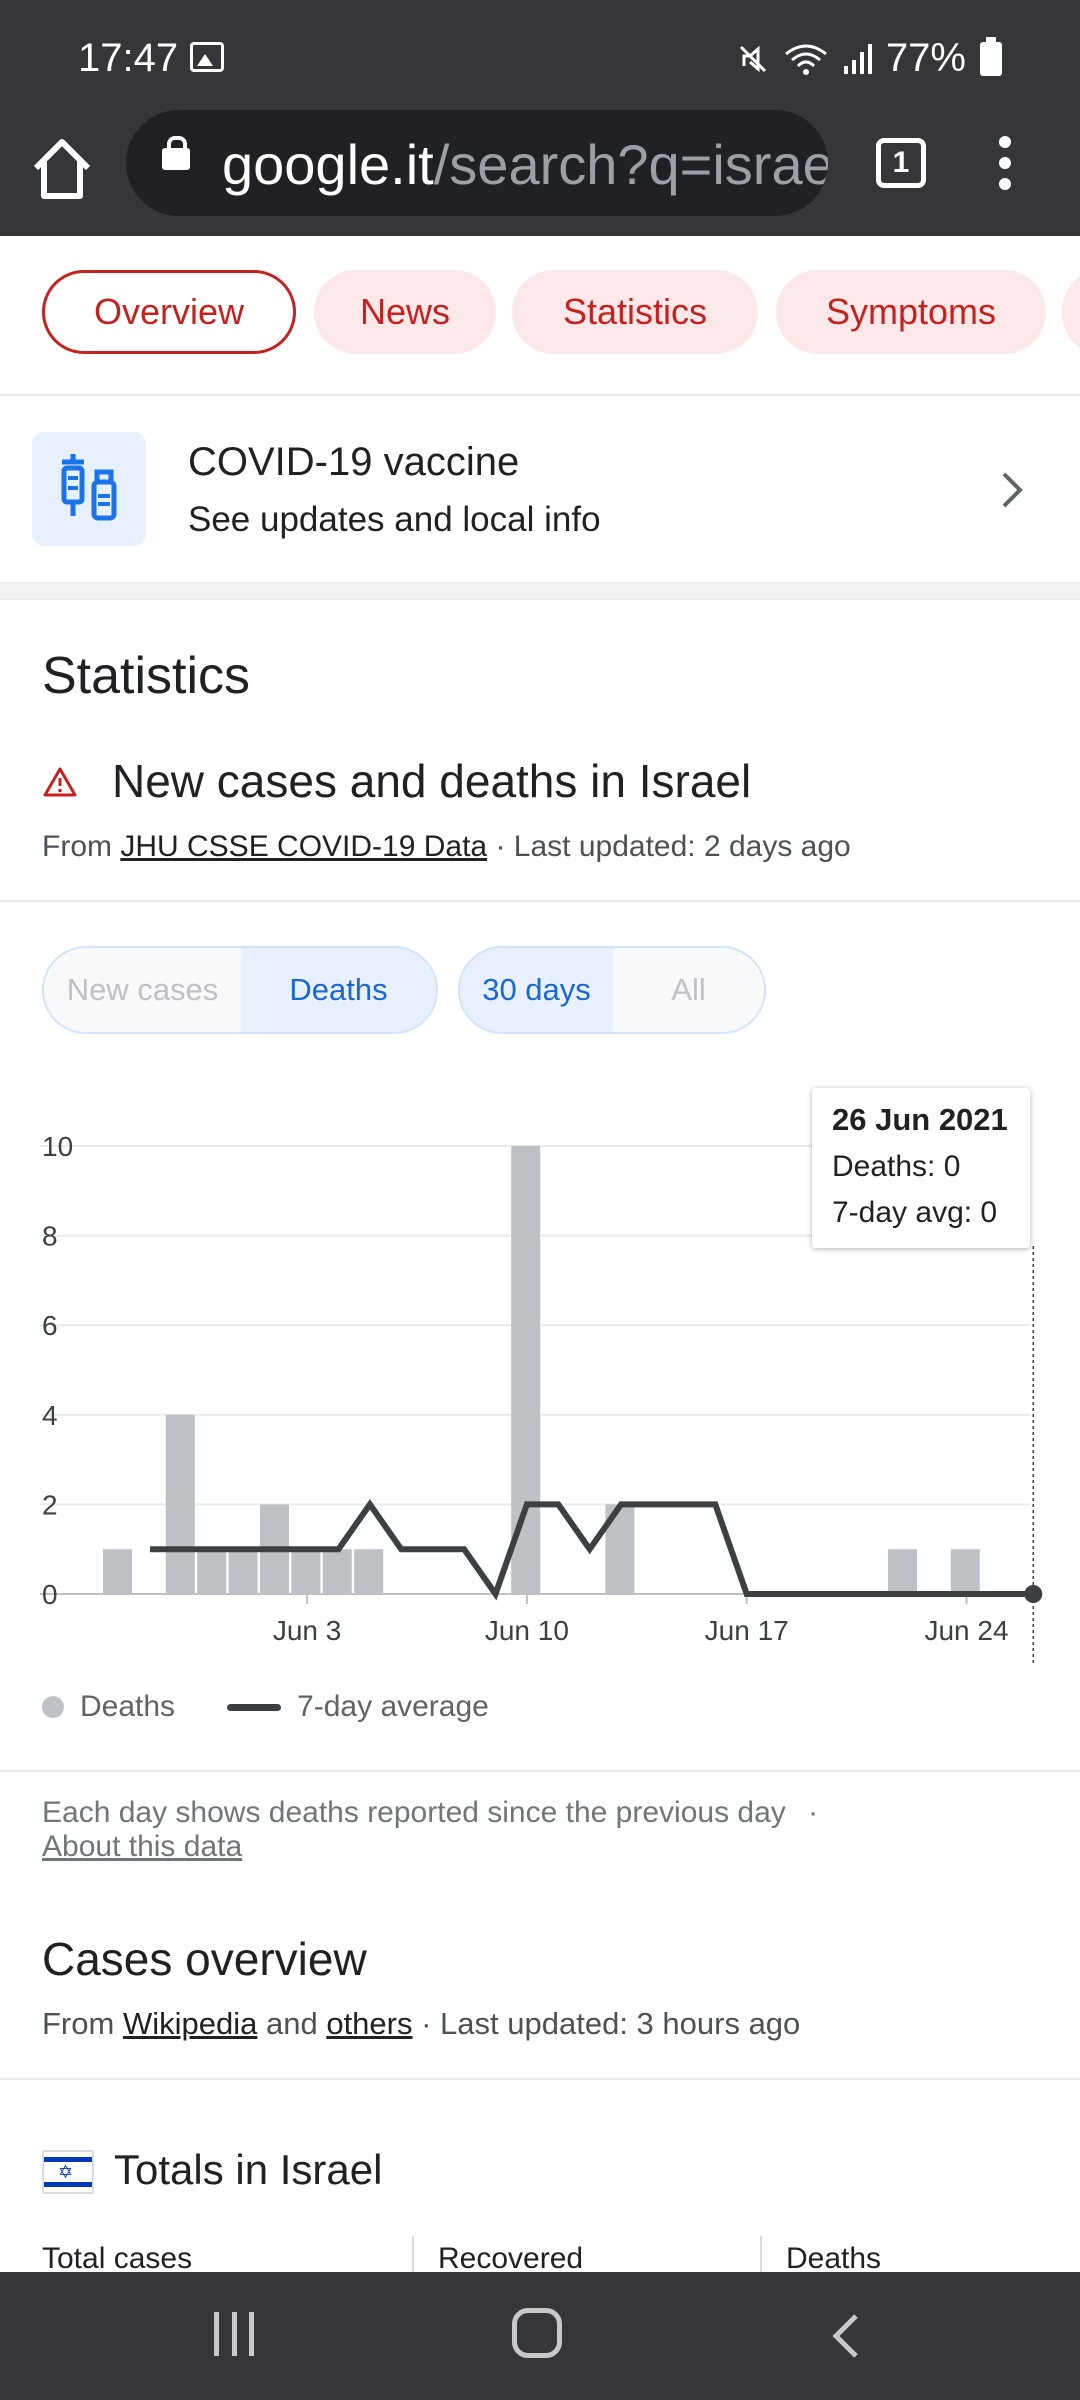 The image size is (1080, 2400). What do you see at coordinates (966, 1630) in the screenshot?
I see `x-tick-label: Jun 24` at bounding box center [966, 1630].